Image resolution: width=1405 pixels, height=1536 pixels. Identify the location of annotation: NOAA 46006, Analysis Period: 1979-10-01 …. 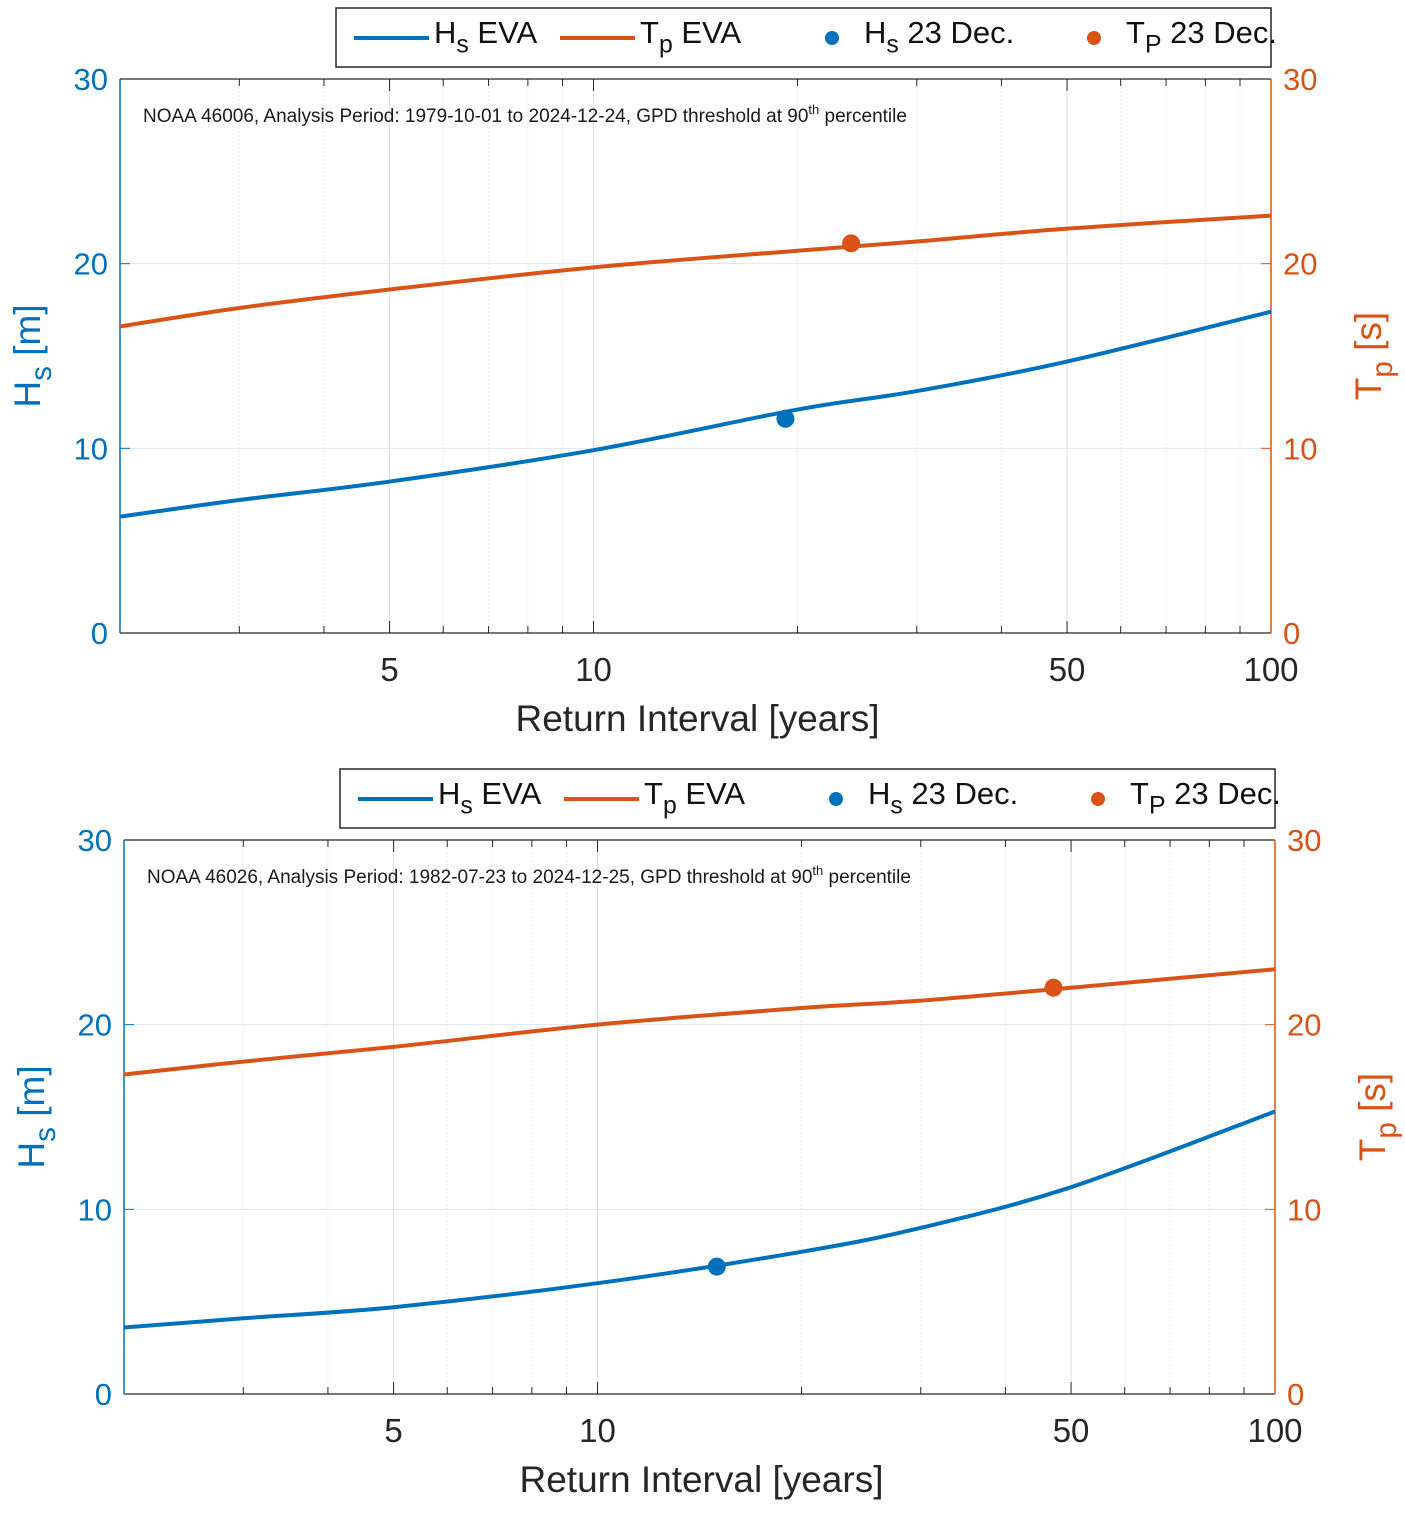
(525, 114).